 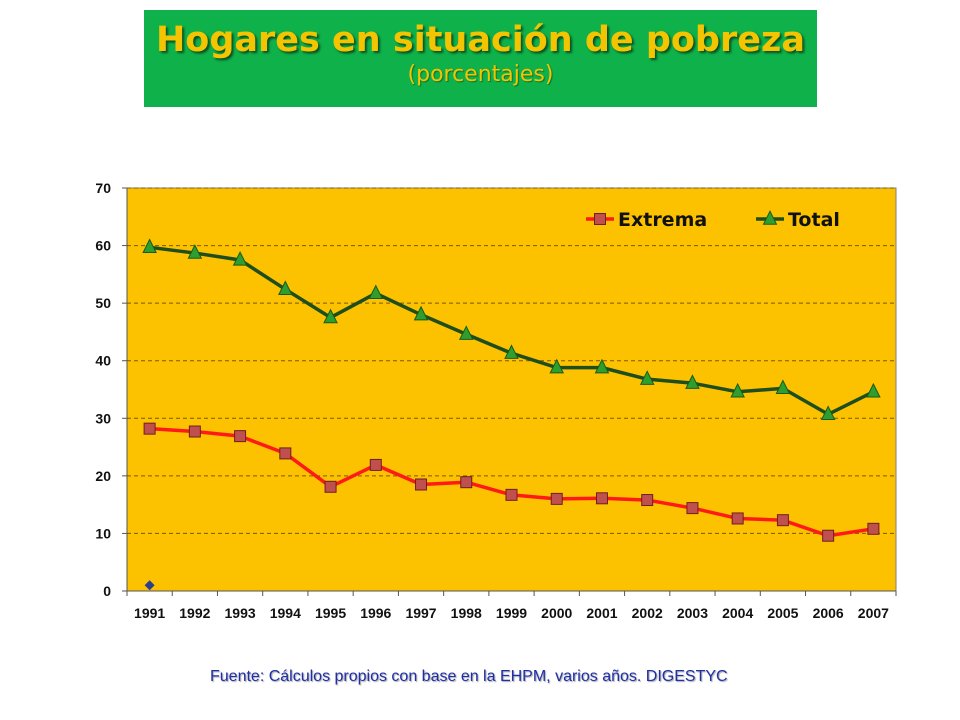 I want to click on x-tick-label: 2005, so click(x=782, y=613).